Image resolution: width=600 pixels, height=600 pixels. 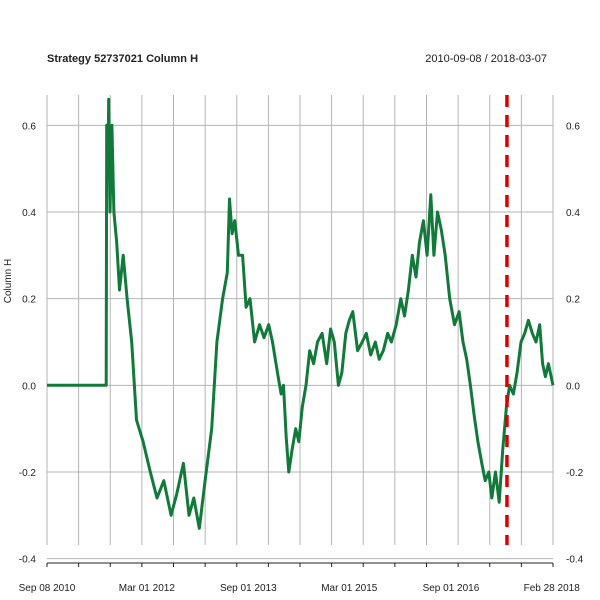 What do you see at coordinates (573, 213) in the screenshot?
I see `y-tick-label-right: 0.4` at bounding box center [573, 213].